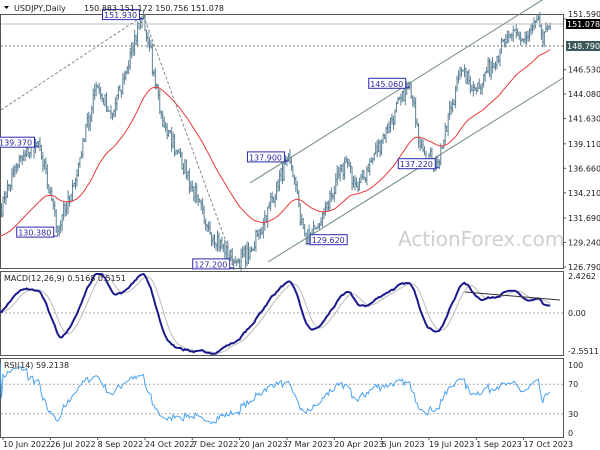 This screenshot has width=600, height=450. What do you see at coordinates (121, 444) in the screenshot?
I see `date-tick-label: 8 Sep 2022` at bounding box center [121, 444].